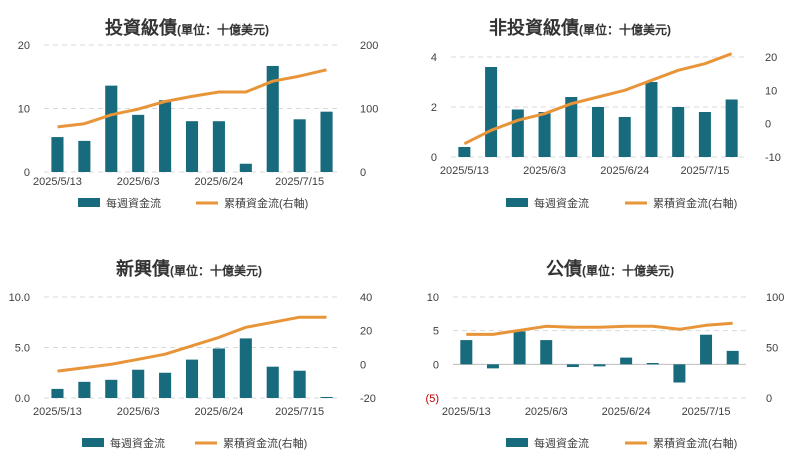 The height and width of the screenshot is (469, 806). What do you see at coordinates (19, 298) in the screenshot?
I see `y-left-tick-label: 10.0` at bounding box center [19, 298].